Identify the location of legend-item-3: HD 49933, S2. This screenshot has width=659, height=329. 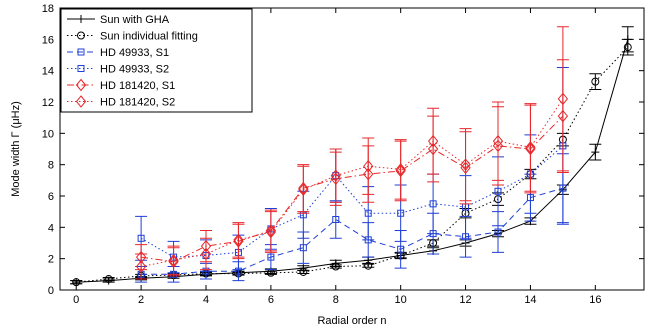
(118, 70).